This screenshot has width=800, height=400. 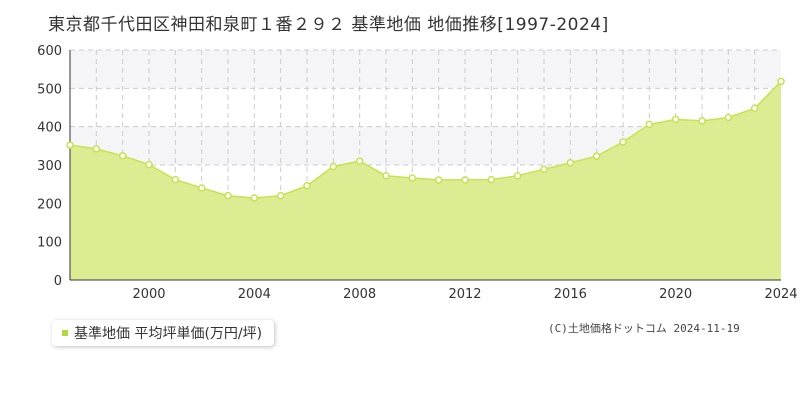 I want to click on y-tick-label: 500, so click(x=49, y=89).